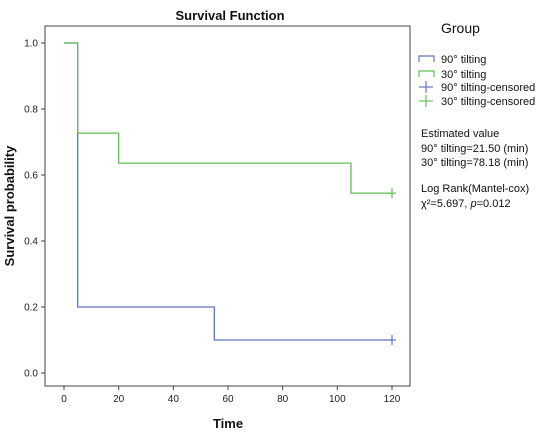 This screenshot has width=550, height=434. I want to click on y-tick-label: 0.4, so click(31, 242).